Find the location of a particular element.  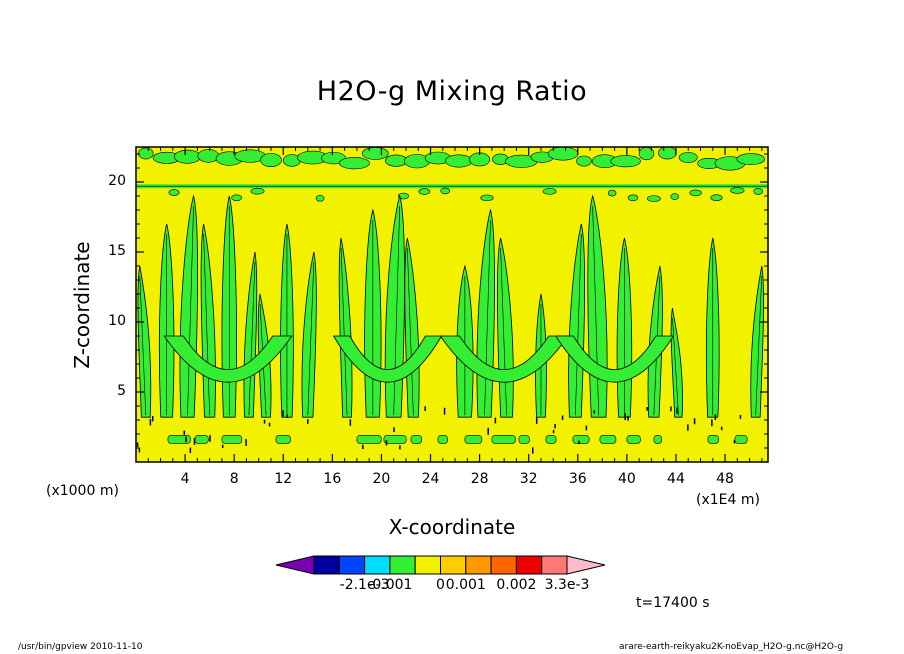

trough is located at coordinates (228, 359).